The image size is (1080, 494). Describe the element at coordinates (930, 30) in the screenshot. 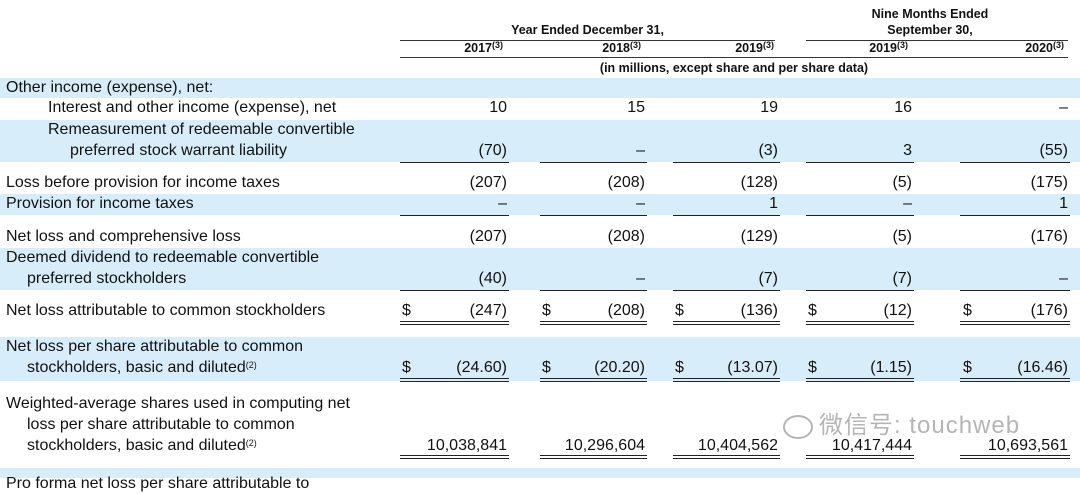

I see `nine-months-header-line2: September 30,` at that location.